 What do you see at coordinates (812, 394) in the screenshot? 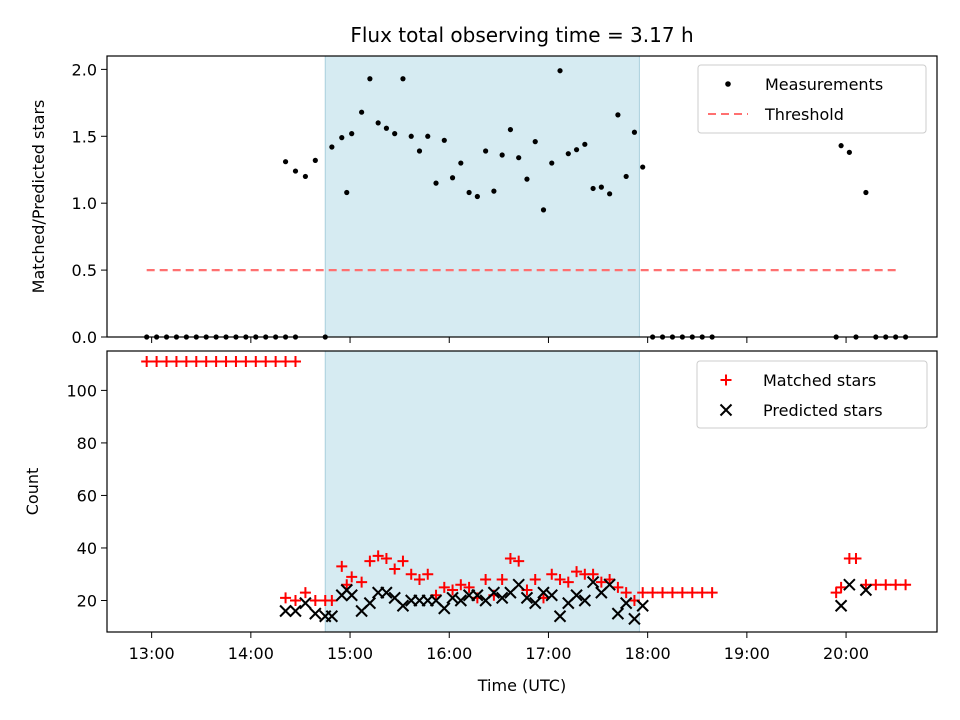
I see `bottom-legend-box` at bounding box center [812, 394].